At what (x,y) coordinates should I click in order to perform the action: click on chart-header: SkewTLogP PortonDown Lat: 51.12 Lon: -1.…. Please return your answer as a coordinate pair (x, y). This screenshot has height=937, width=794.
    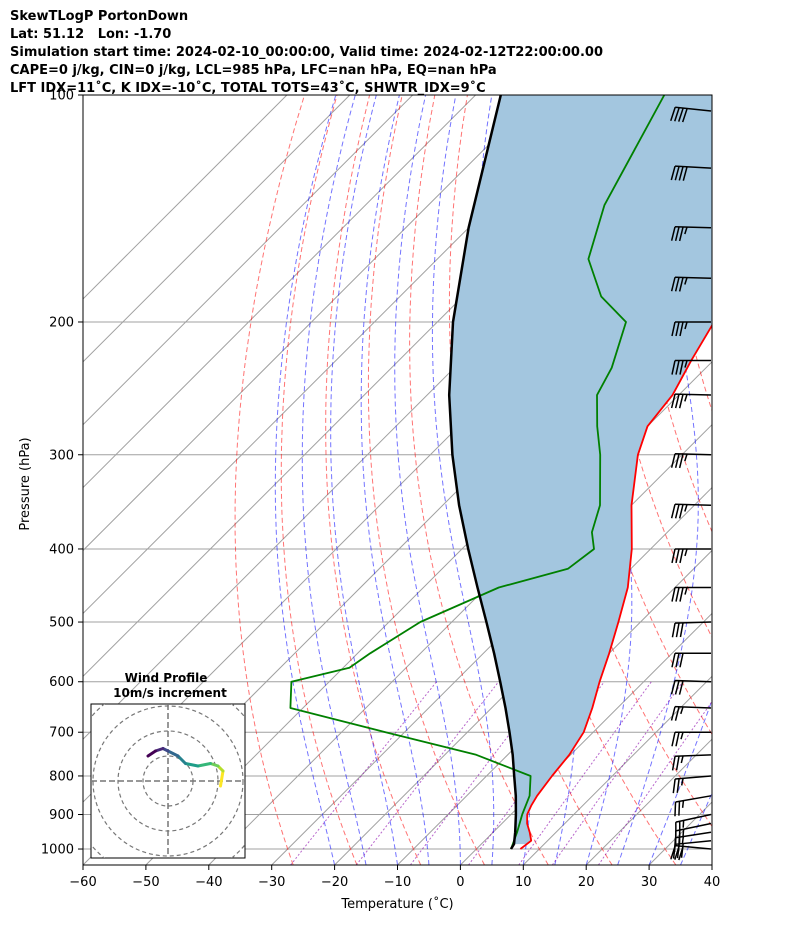
    Looking at the image, I should click on (306, 53).